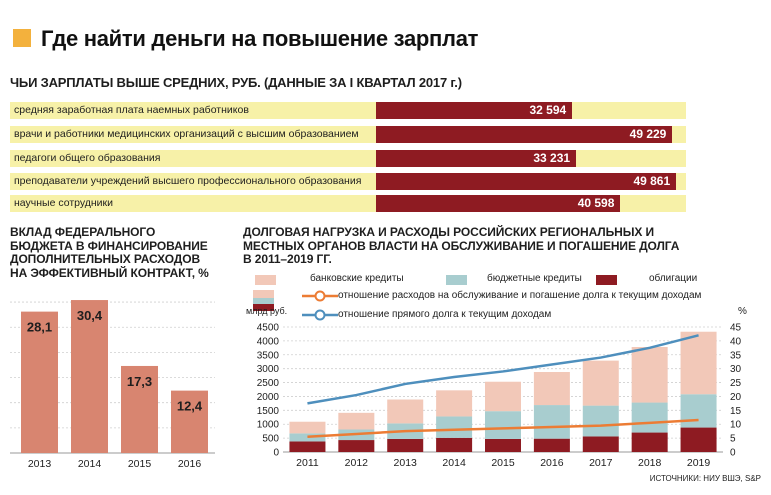 This screenshot has height=495, width=771. Describe the element at coordinates (320, 315) in the screenshot. I see `legend-line-ratio-debt` at that location.